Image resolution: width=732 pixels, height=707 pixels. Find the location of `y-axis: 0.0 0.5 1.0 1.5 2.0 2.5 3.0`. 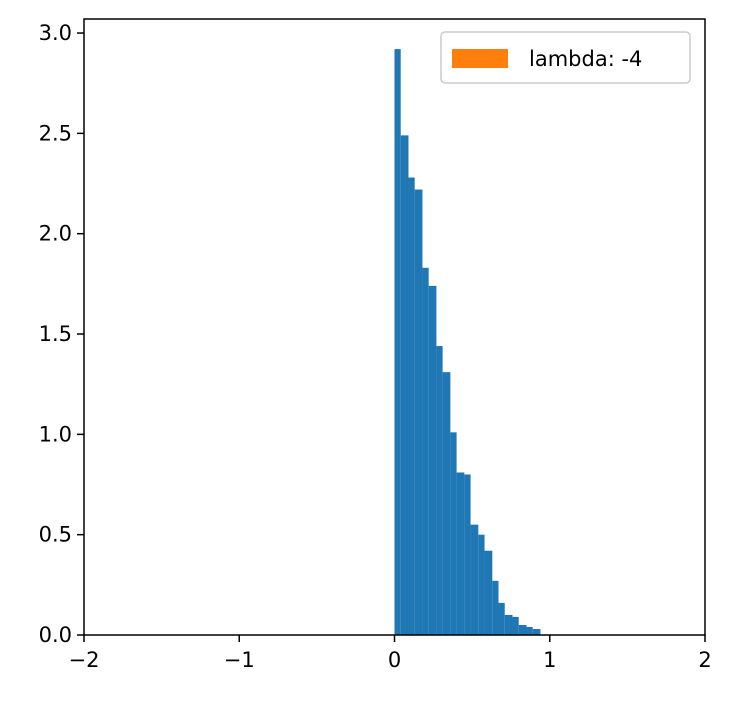

y-axis: 0.0 0.5 1.0 1.5 2.0 2.5 3.0 is located at coordinates (61, 334).